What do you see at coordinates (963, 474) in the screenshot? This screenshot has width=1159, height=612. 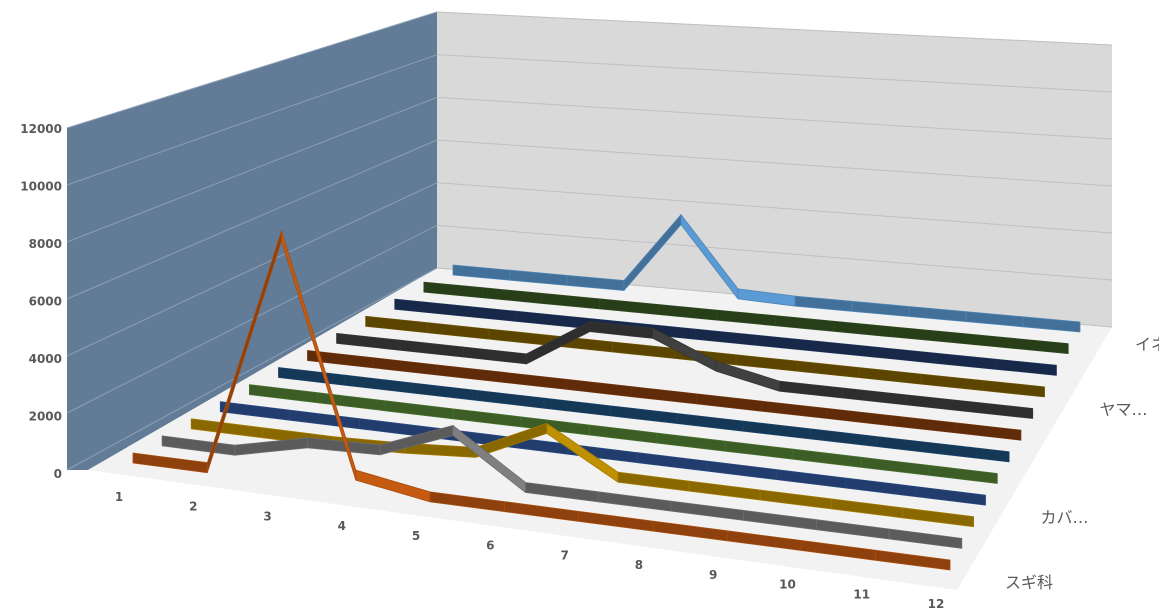 I see `series-4-segment` at bounding box center [963, 474].